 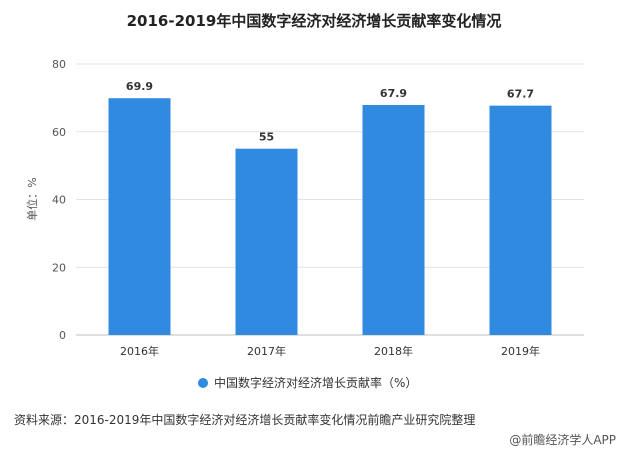 What do you see at coordinates (330, 111) in the screenshot?
I see `data-labels: 69.9 55 67.9 67.7` at bounding box center [330, 111].